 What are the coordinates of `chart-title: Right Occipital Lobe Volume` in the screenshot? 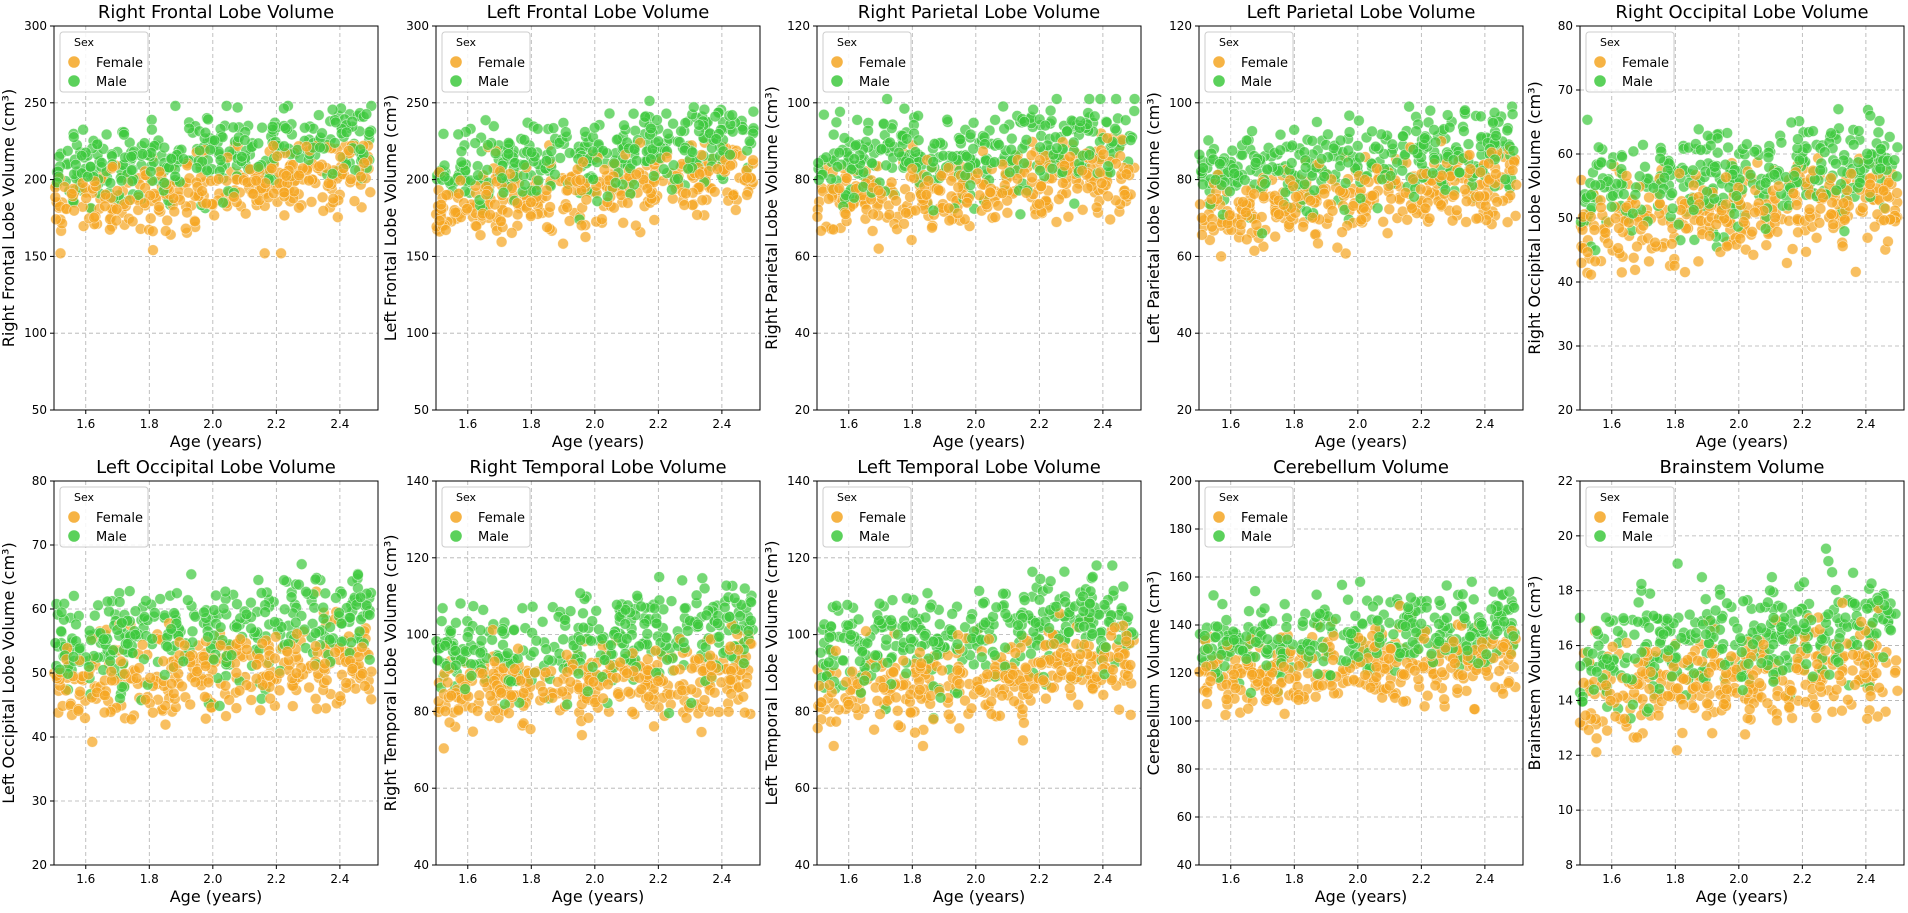 It's located at (1741, 12).